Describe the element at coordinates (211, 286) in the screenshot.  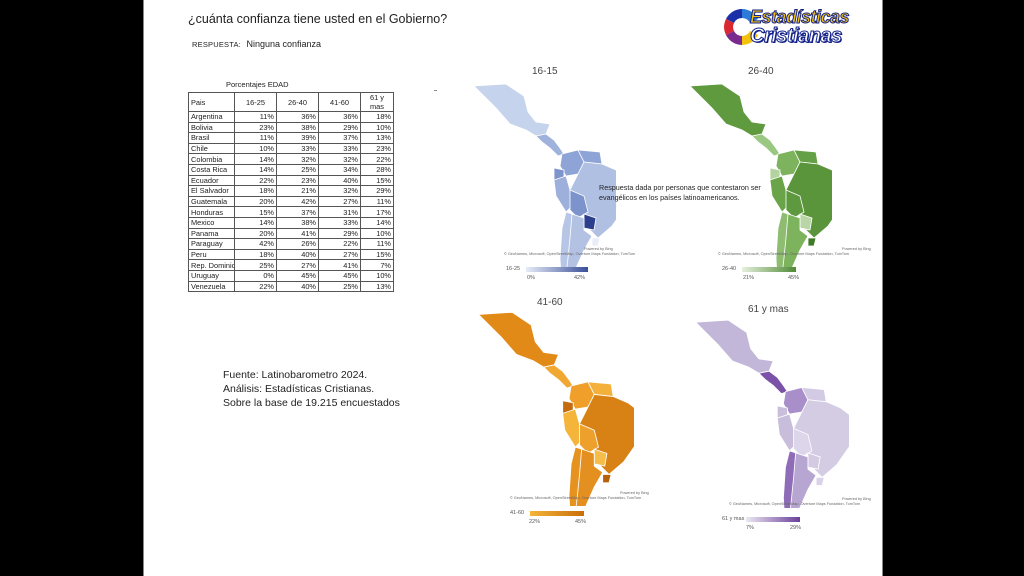
I see `country-cell: Venezuela` at that location.